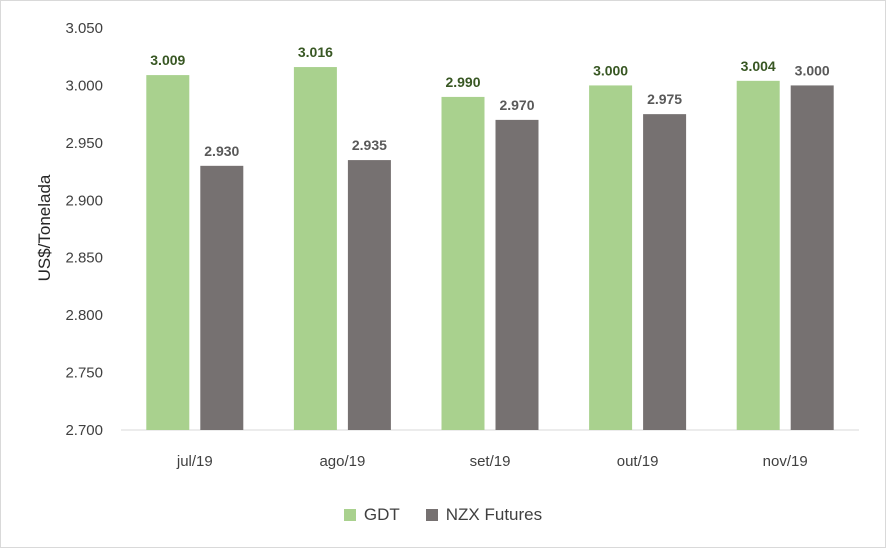 The image size is (886, 548). I want to click on legend-label-nzx-futures: NZX Futures, so click(494, 514).